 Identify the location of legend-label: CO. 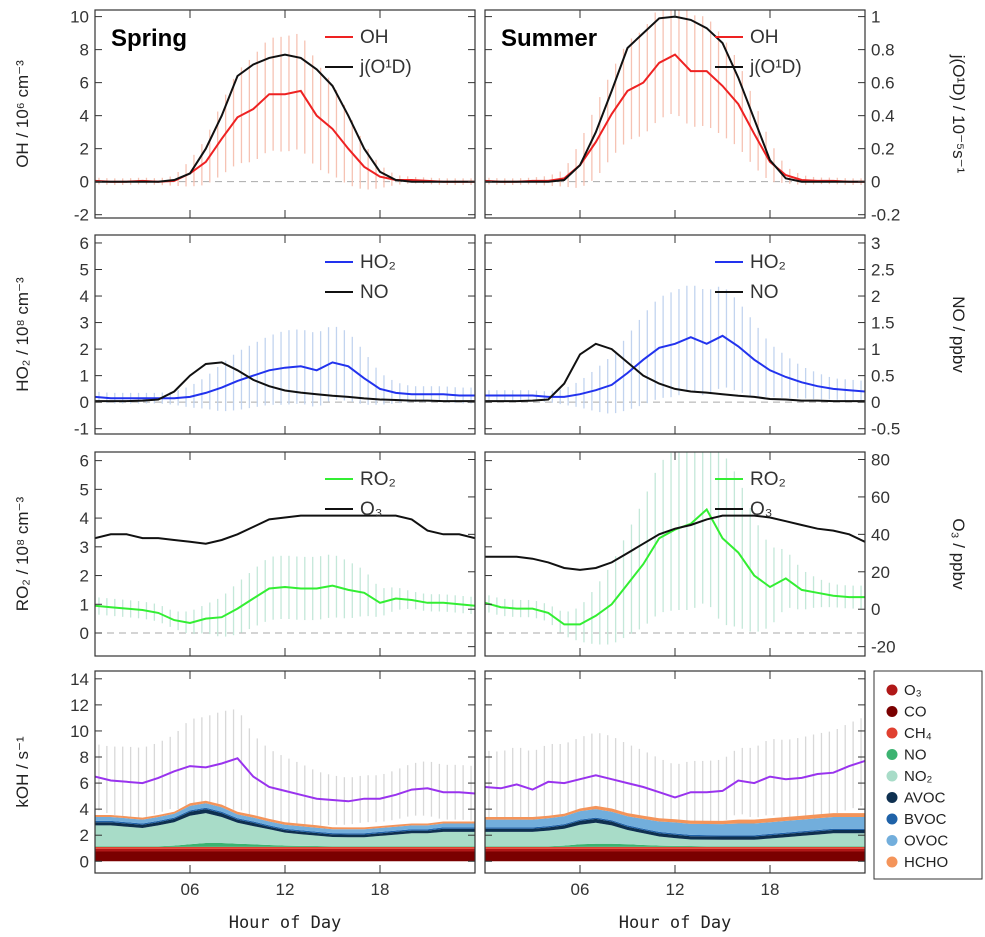
(915, 712).